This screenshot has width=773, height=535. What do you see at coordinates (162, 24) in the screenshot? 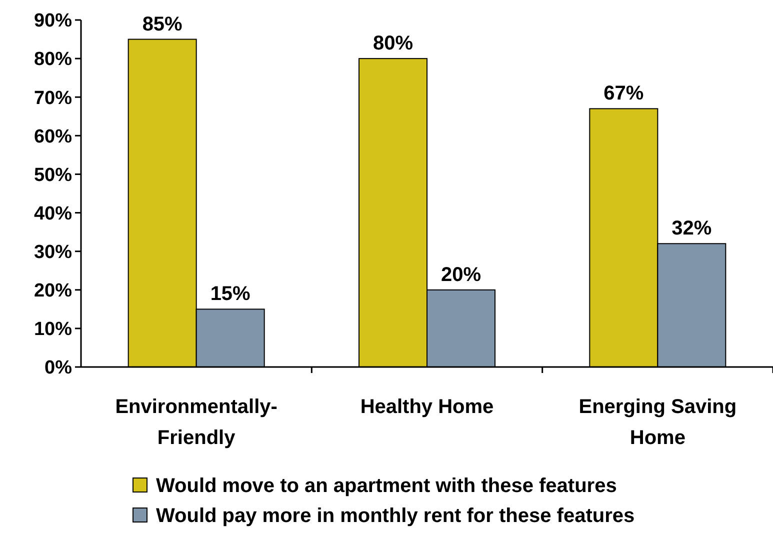
I see `text: 85%` at bounding box center [162, 24].